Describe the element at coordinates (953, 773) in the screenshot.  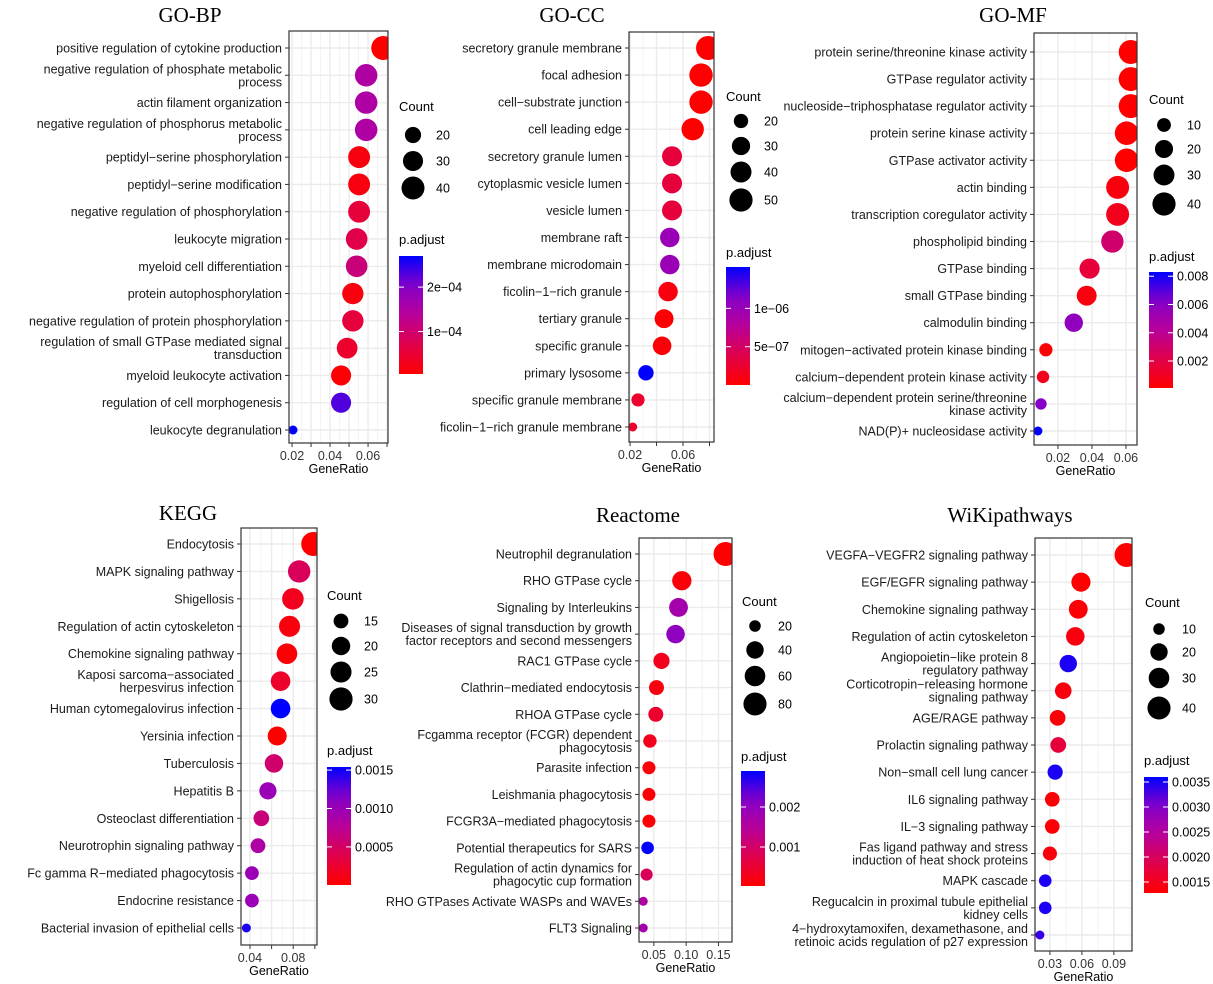
I see `y-tick-label: Non−small cell lung cancer` at that location.